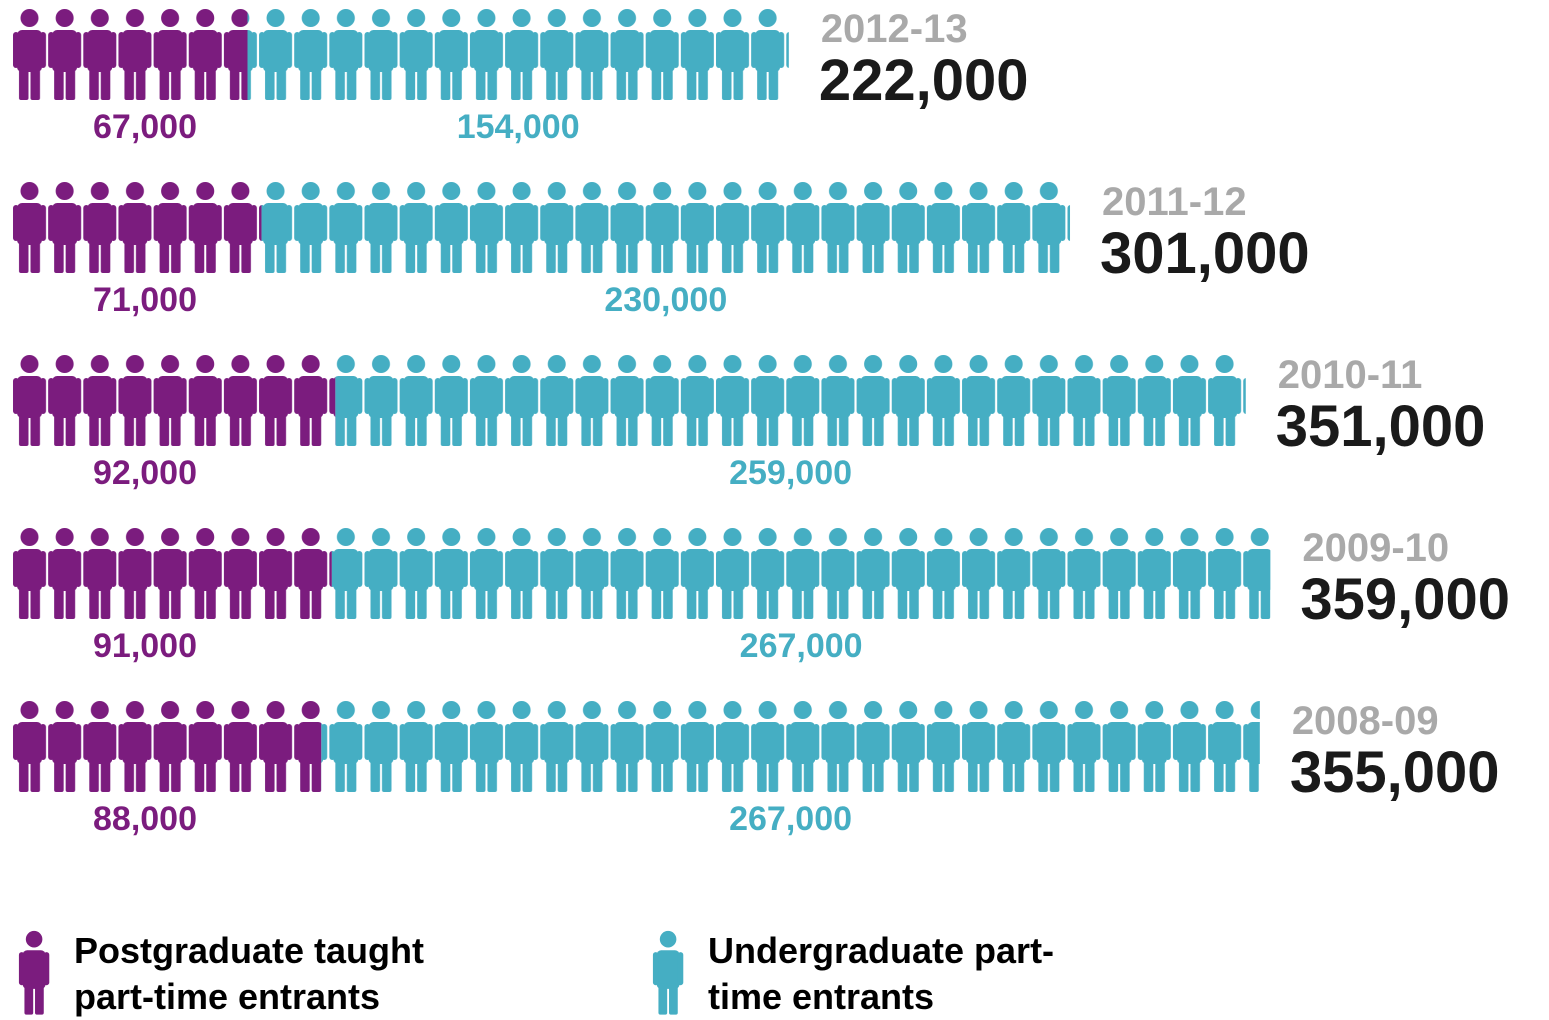 The image size is (1549, 1020). I want to click on category-label: 2010-11, so click(1350, 375).